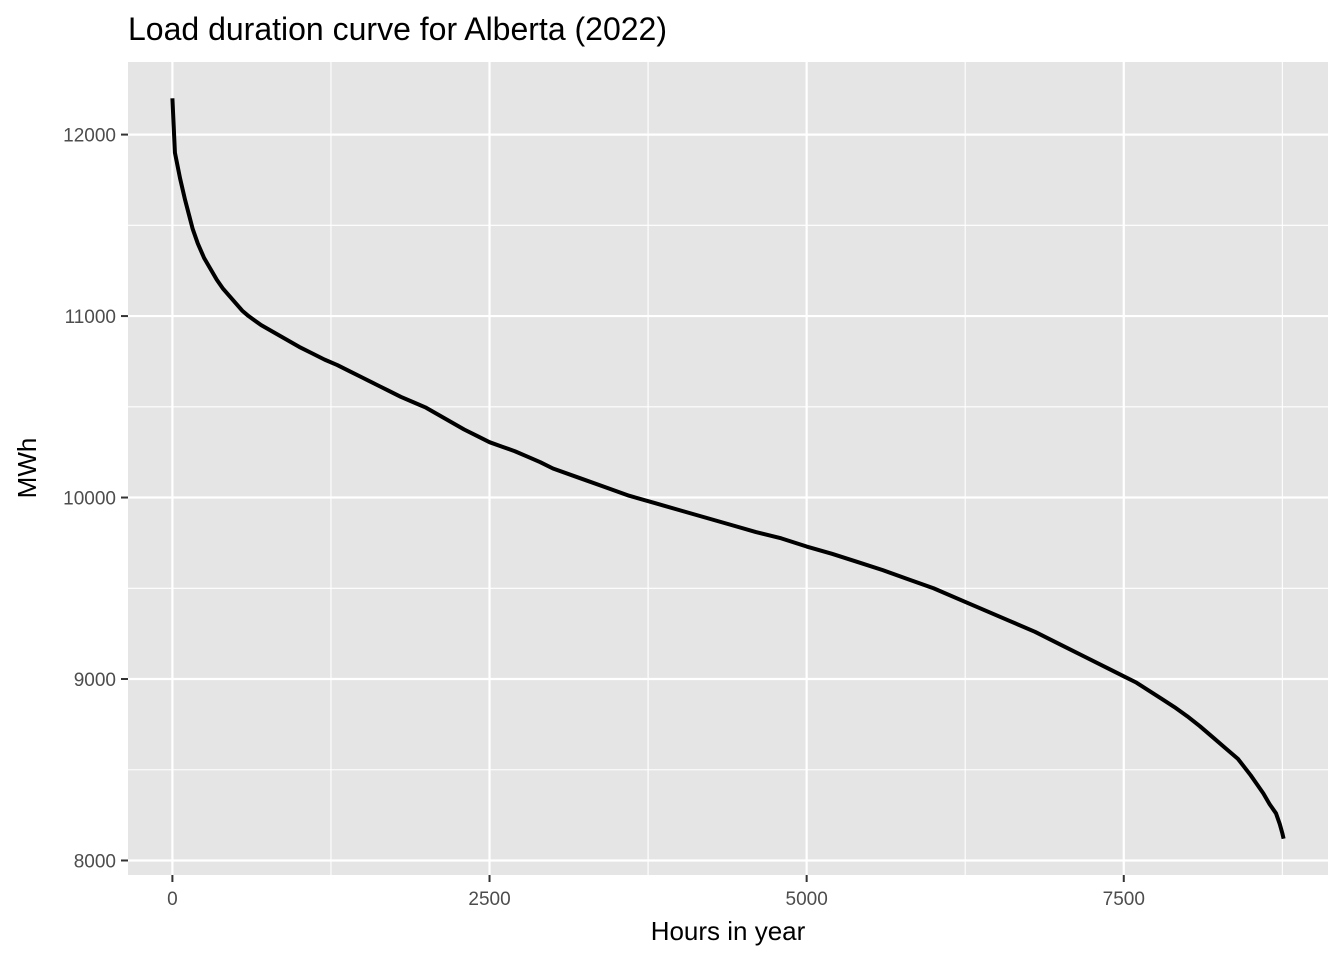  Describe the element at coordinates (95, 861) in the screenshot. I see `y-tick-label: 8000` at that location.